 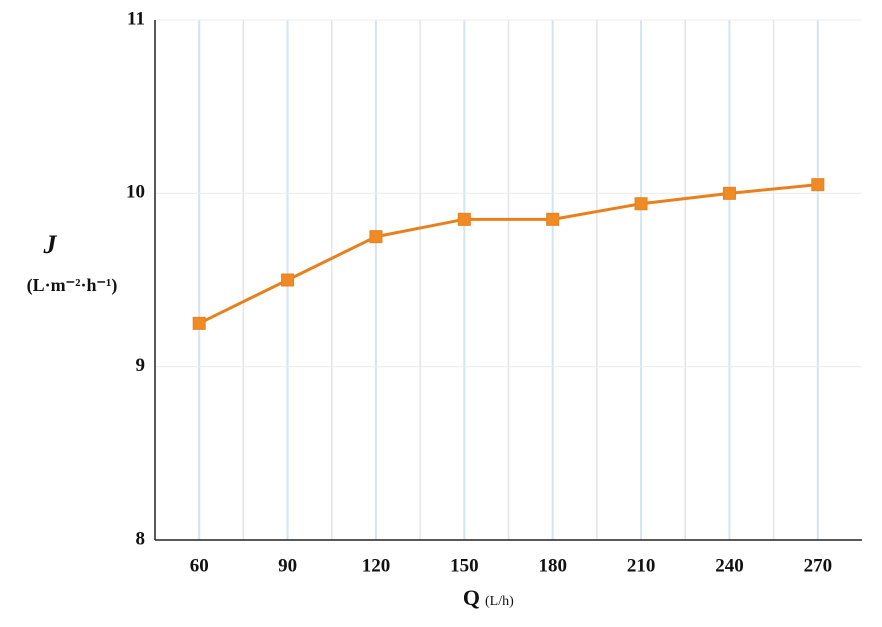 What do you see at coordinates (471, 597) in the screenshot?
I see `x-axis-title: Q` at bounding box center [471, 597].